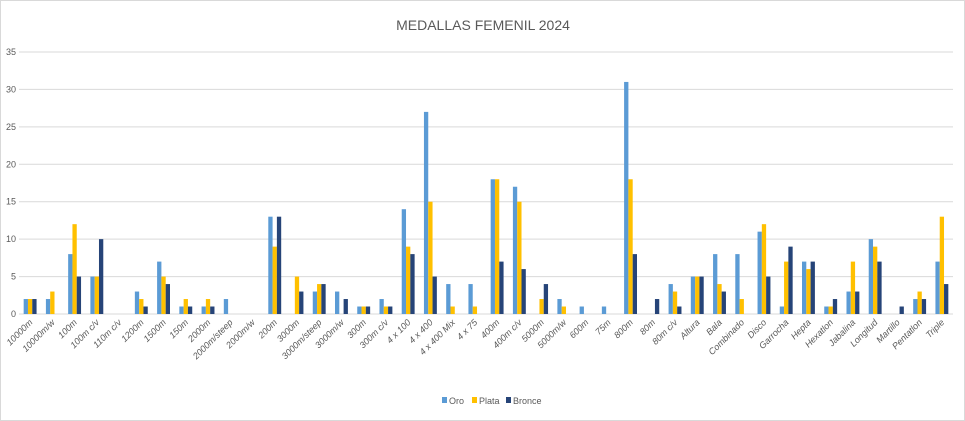 The image size is (965, 421). Describe the element at coordinates (154, 330) in the screenshot. I see `x-tick-label: 1500m` at that location.